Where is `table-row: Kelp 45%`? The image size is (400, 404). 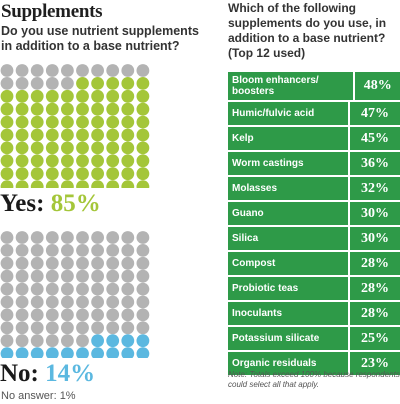
table-row: Kelp 45% is located at coordinates (314, 139).